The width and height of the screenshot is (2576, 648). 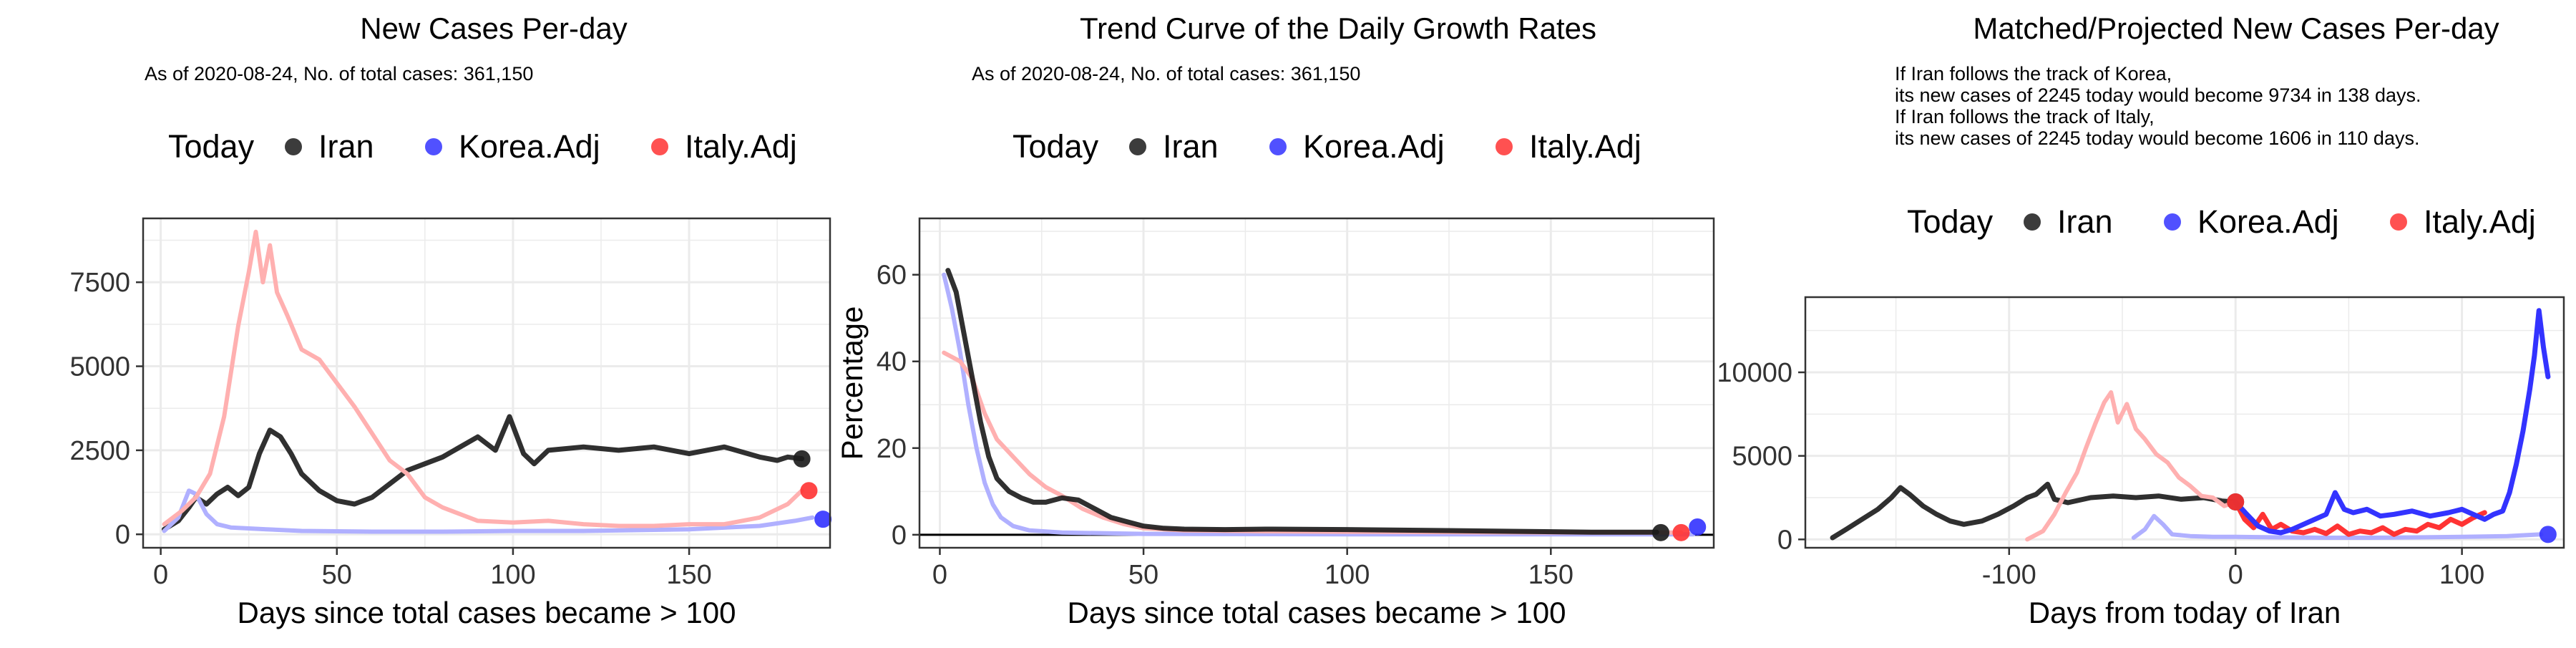 What do you see at coordinates (2360, 518) in the screenshot?
I see `series-line-italy` at bounding box center [2360, 518].